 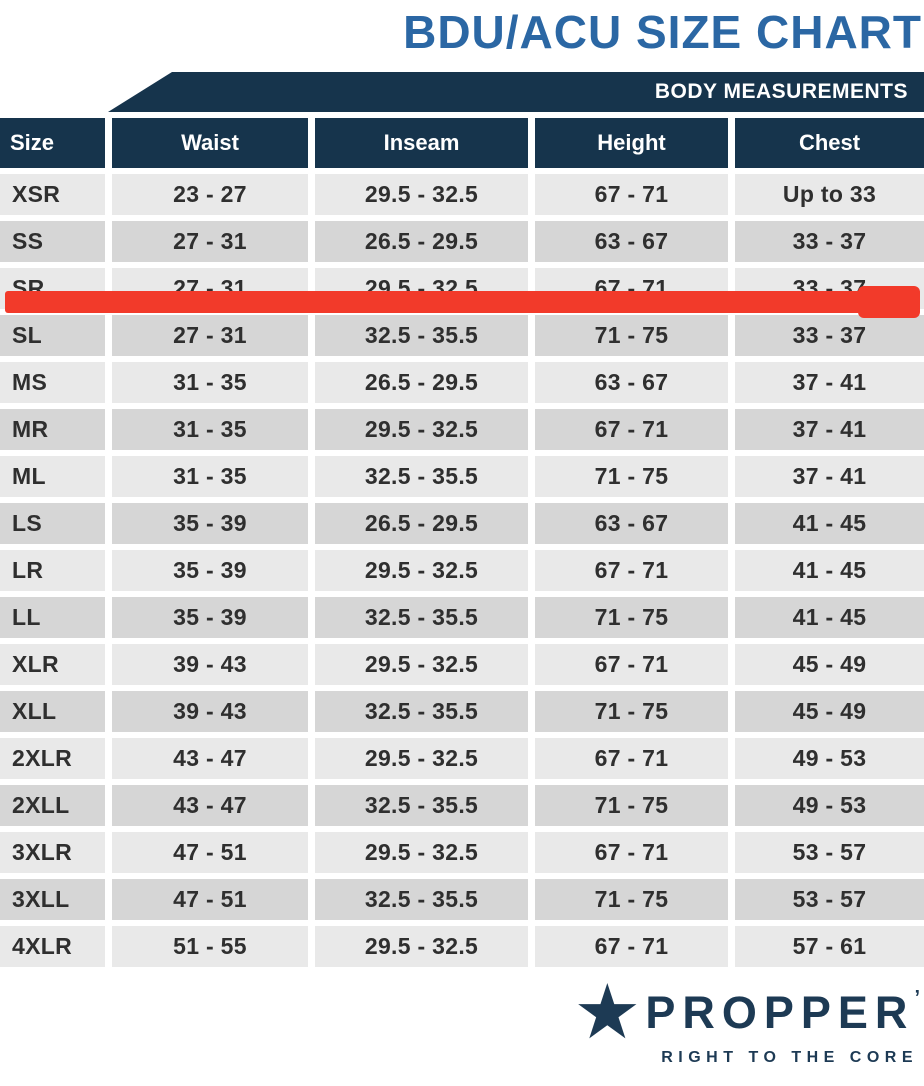 What do you see at coordinates (52, 523) in the screenshot?
I see `size-label: LS` at bounding box center [52, 523].